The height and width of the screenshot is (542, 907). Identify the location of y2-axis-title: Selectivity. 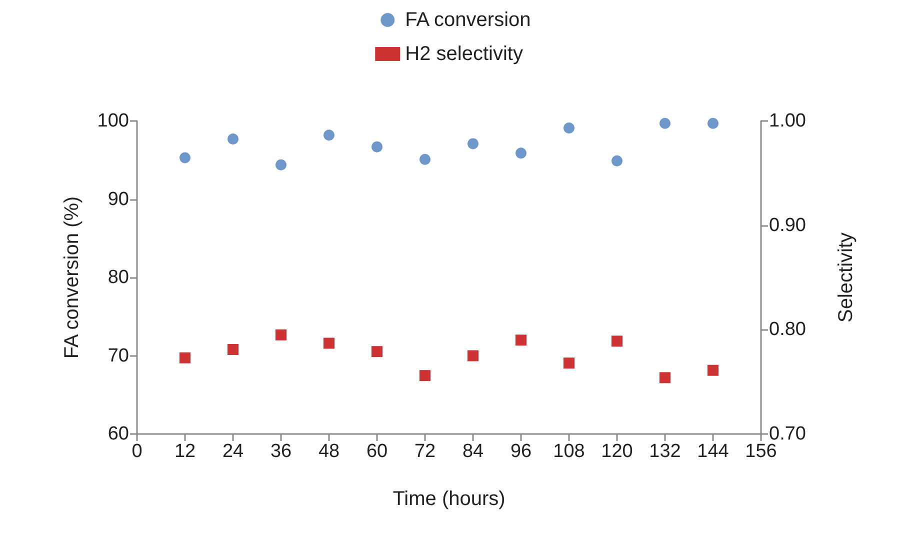
(846, 277).